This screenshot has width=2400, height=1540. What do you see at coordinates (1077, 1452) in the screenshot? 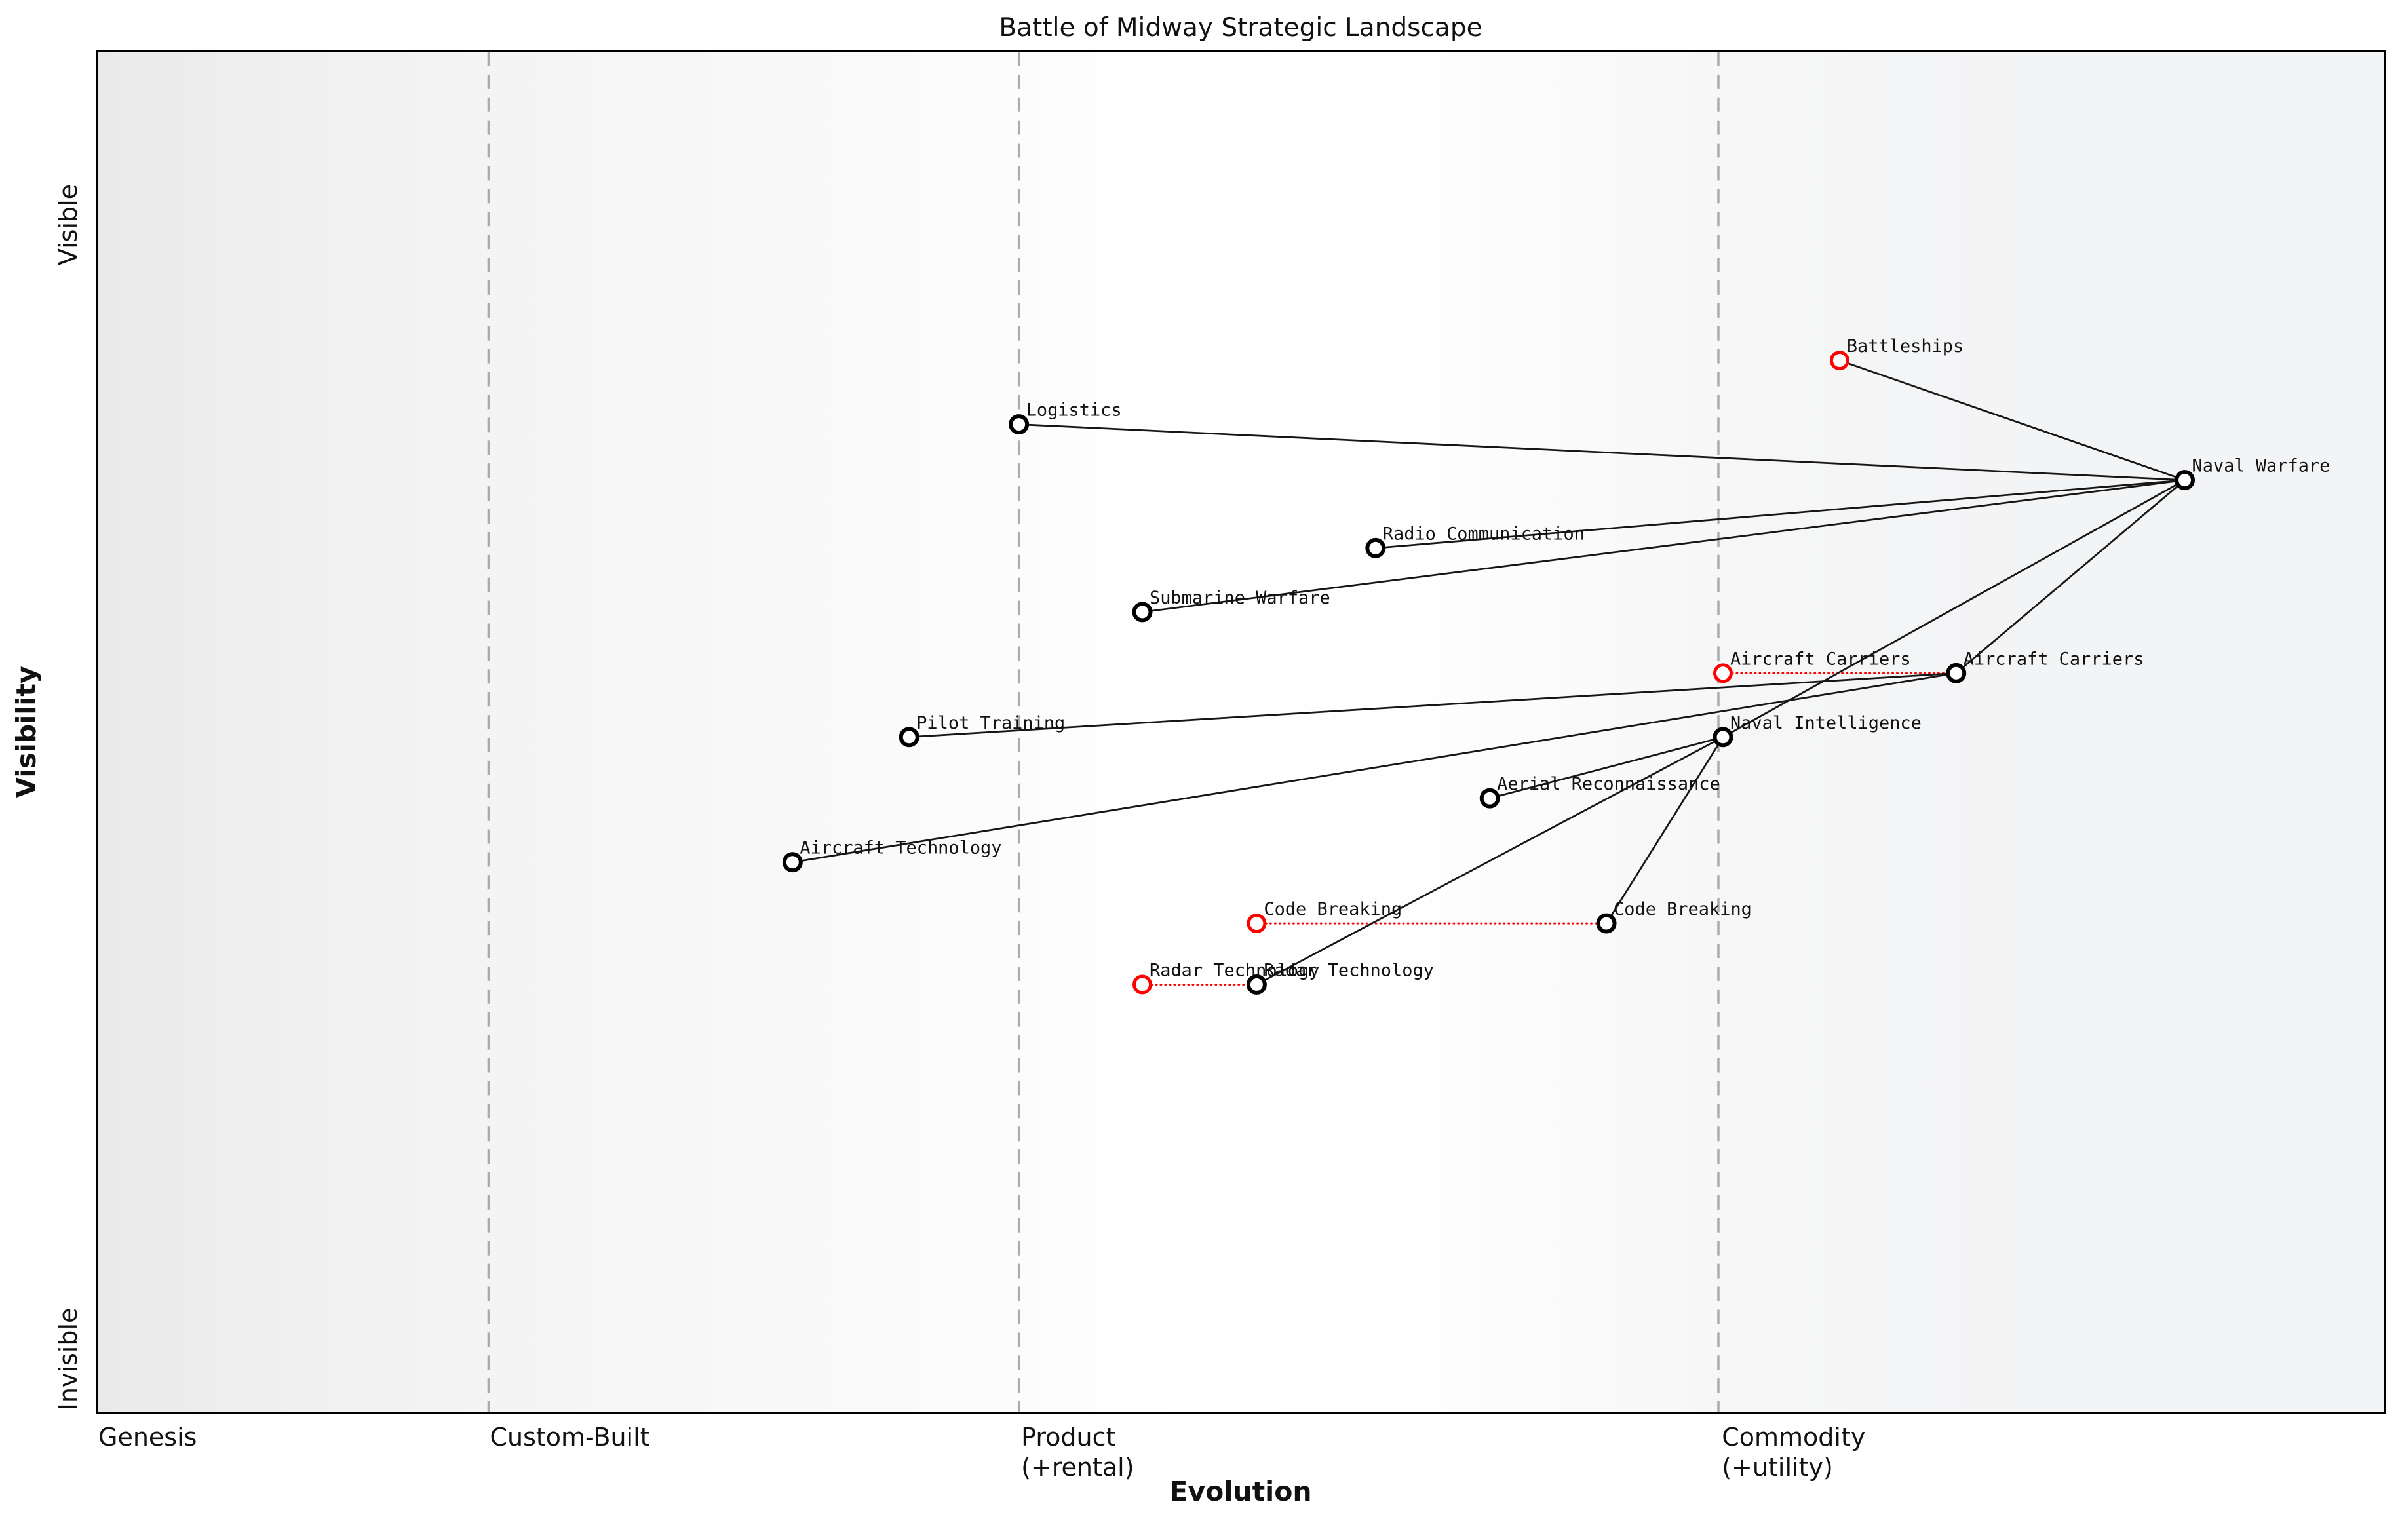
I see `stage-label-product: Product (+rental)` at bounding box center [1077, 1452].